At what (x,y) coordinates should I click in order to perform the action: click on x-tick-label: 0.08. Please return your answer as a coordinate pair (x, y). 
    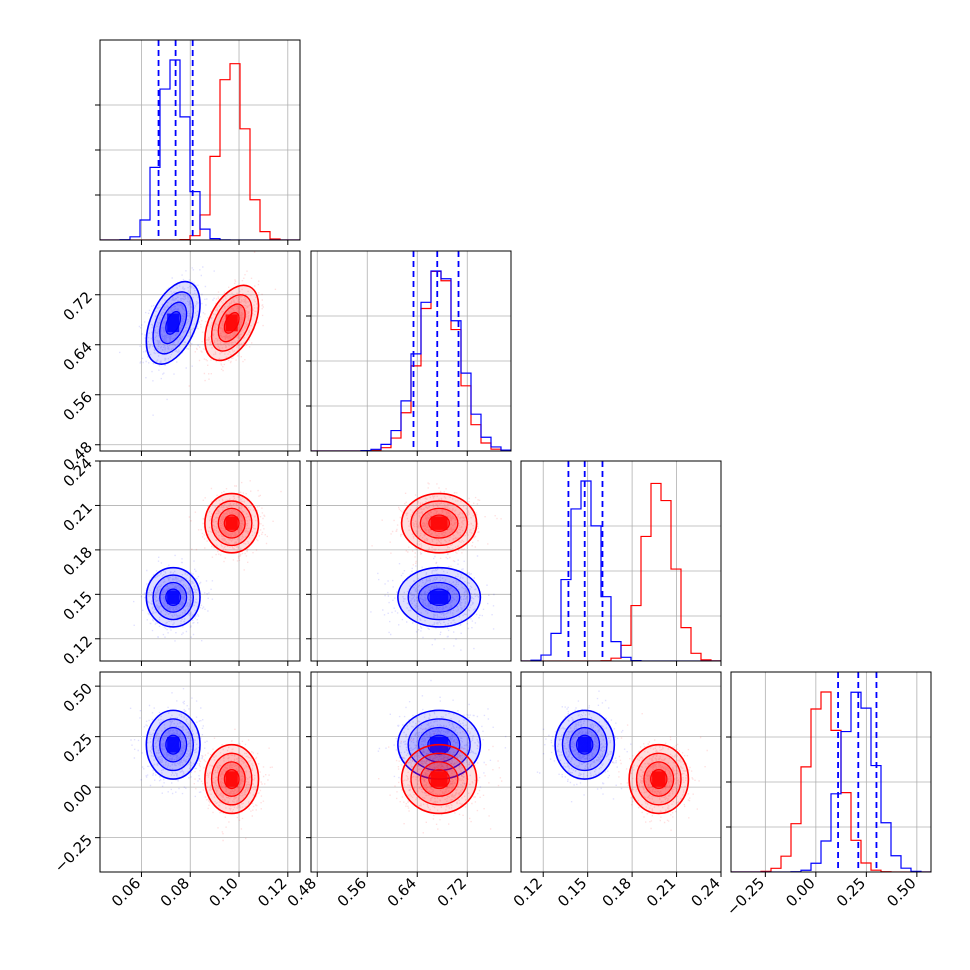
    Looking at the image, I should click on (175, 892).